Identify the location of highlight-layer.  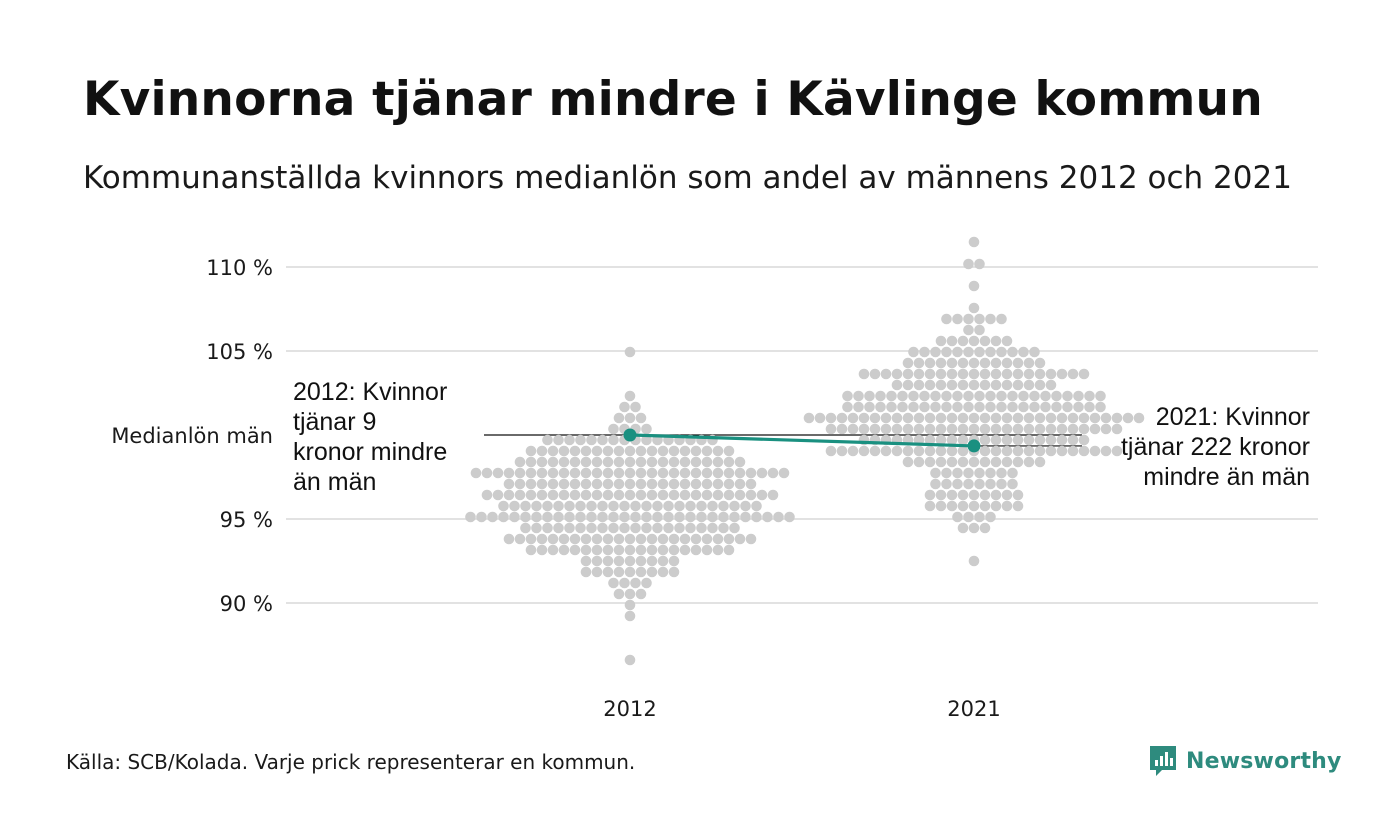
(802, 440).